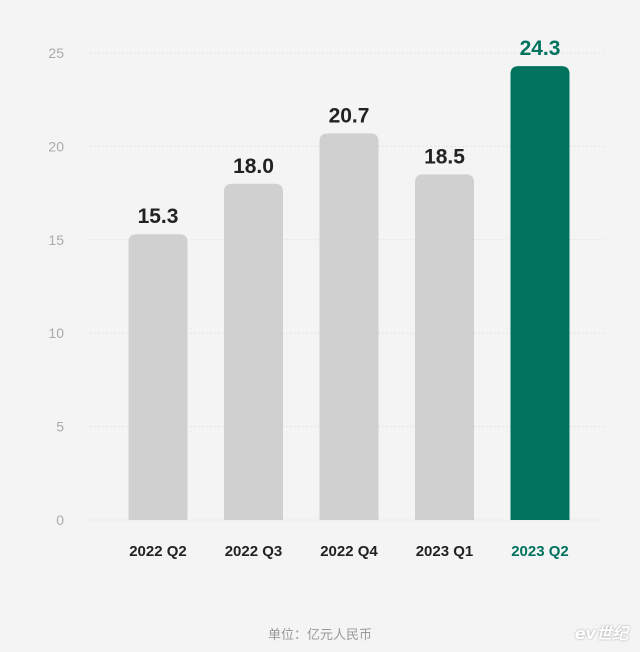 This screenshot has height=652, width=640. Describe the element at coordinates (60, 427) in the screenshot. I see `y-tick-label: 5` at that location.